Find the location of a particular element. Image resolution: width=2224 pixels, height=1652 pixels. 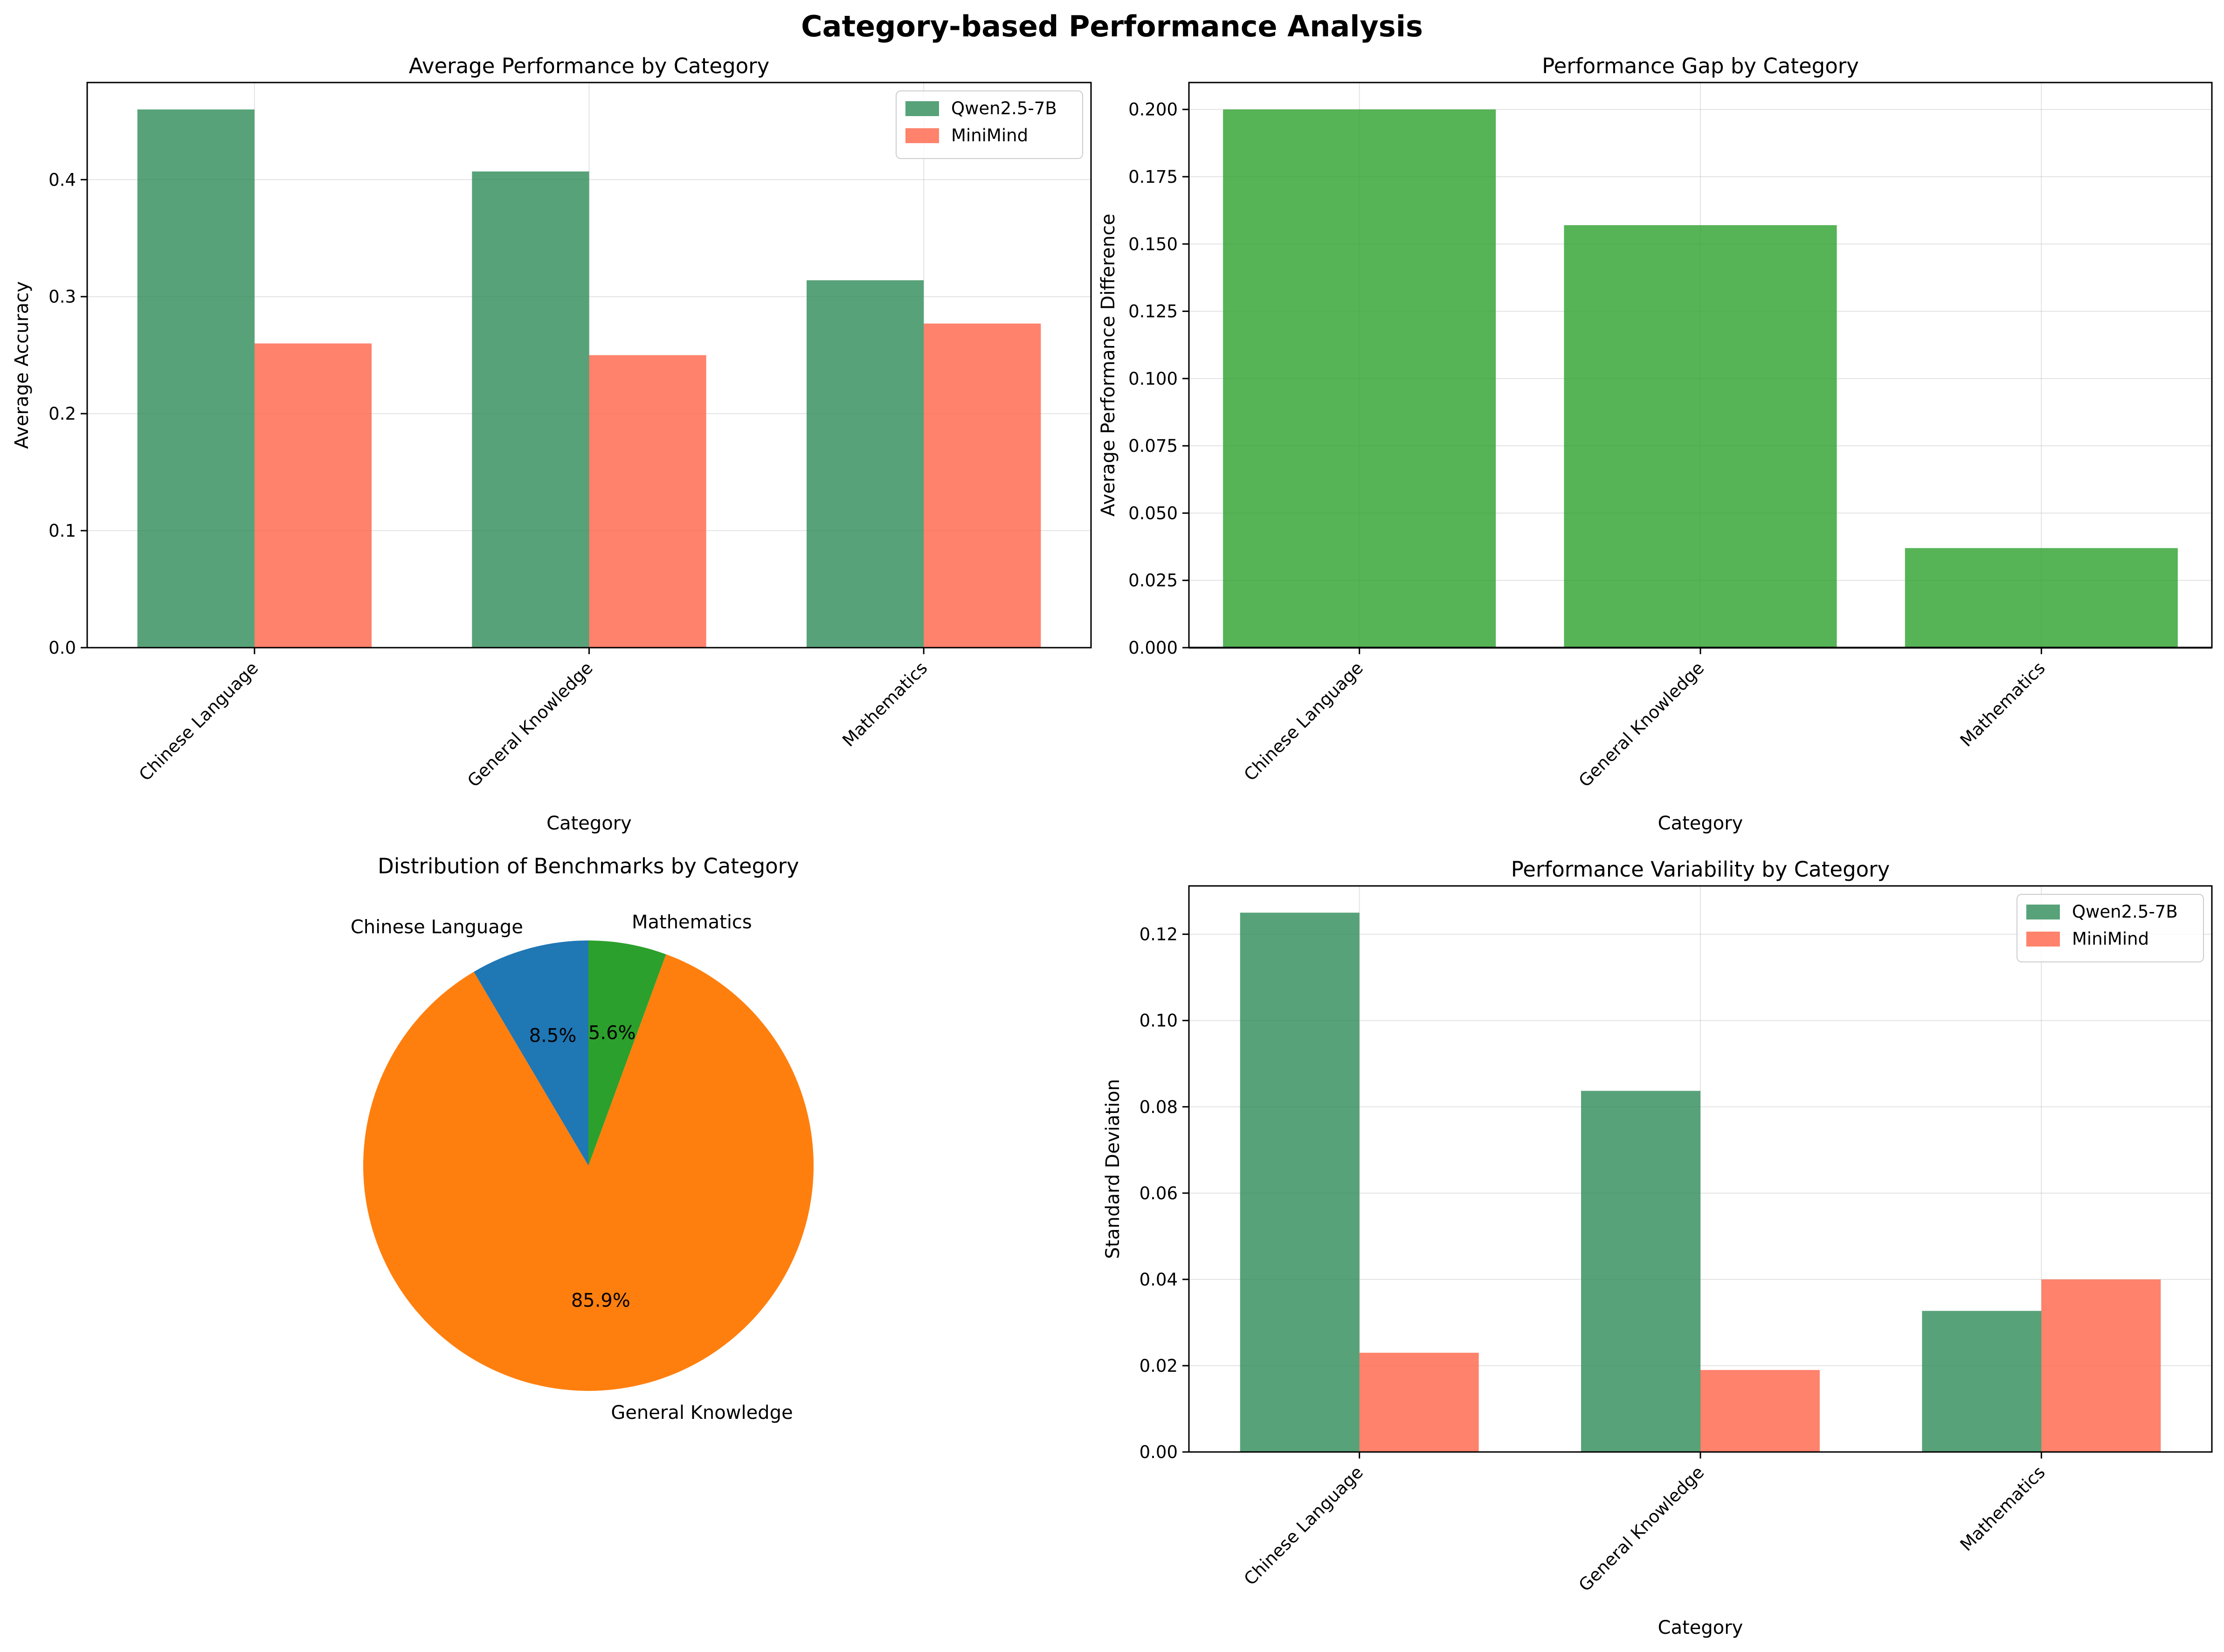

y-tick-label: 0.025 is located at coordinates (1153, 581).